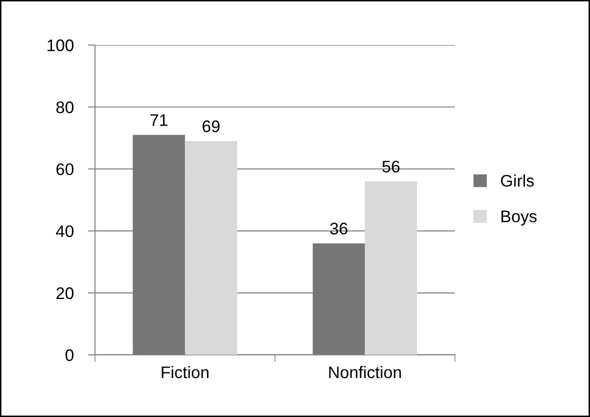 The width and height of the screenshot is (590, 417). Describe the element at coordinates (159, 120) in the screenshot. I see `data-label: 71` at that location.